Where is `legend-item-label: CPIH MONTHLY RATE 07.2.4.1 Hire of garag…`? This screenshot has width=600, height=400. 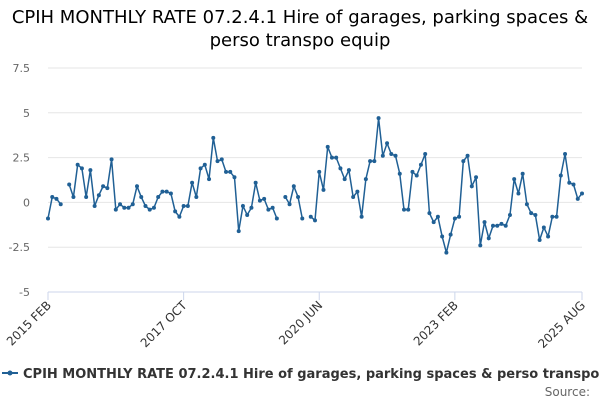
legend-item-label: CPIH MONTHLY RATE 07.2.4.1 Hire of garag… is located at coordinates (311, 374).